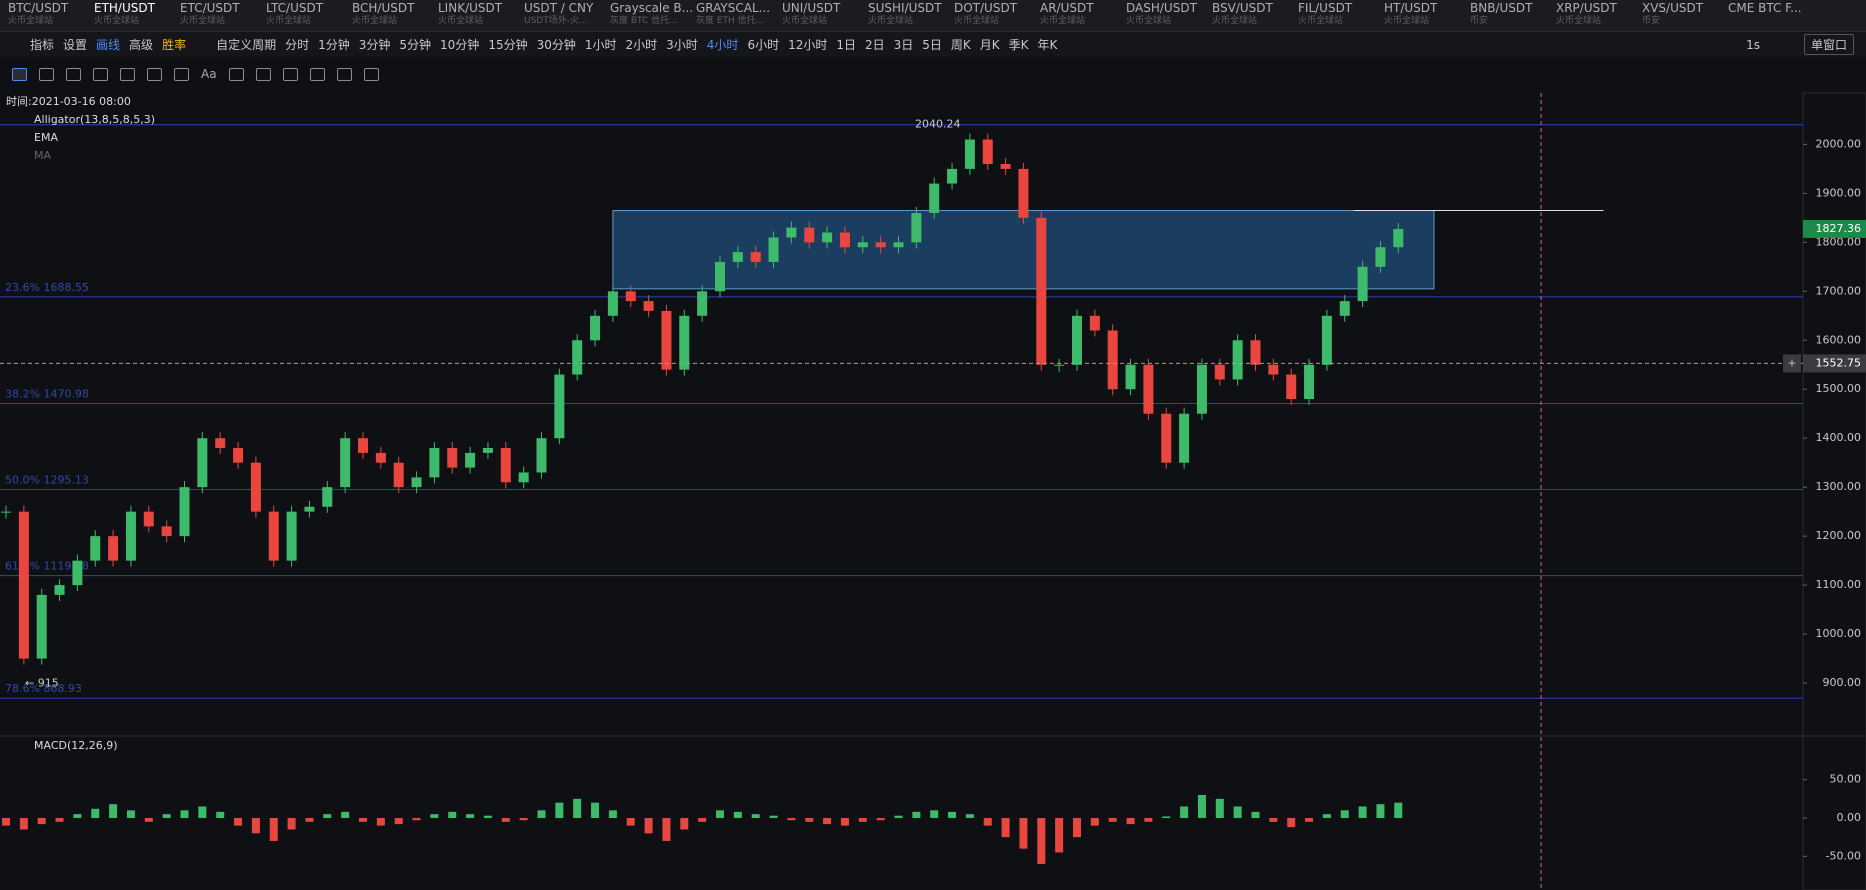 The height and width of the screenshot is (890, 1866). Describe the element at coordinates (763, 45) in the screenshot. I see `period: 6小时` at that location.